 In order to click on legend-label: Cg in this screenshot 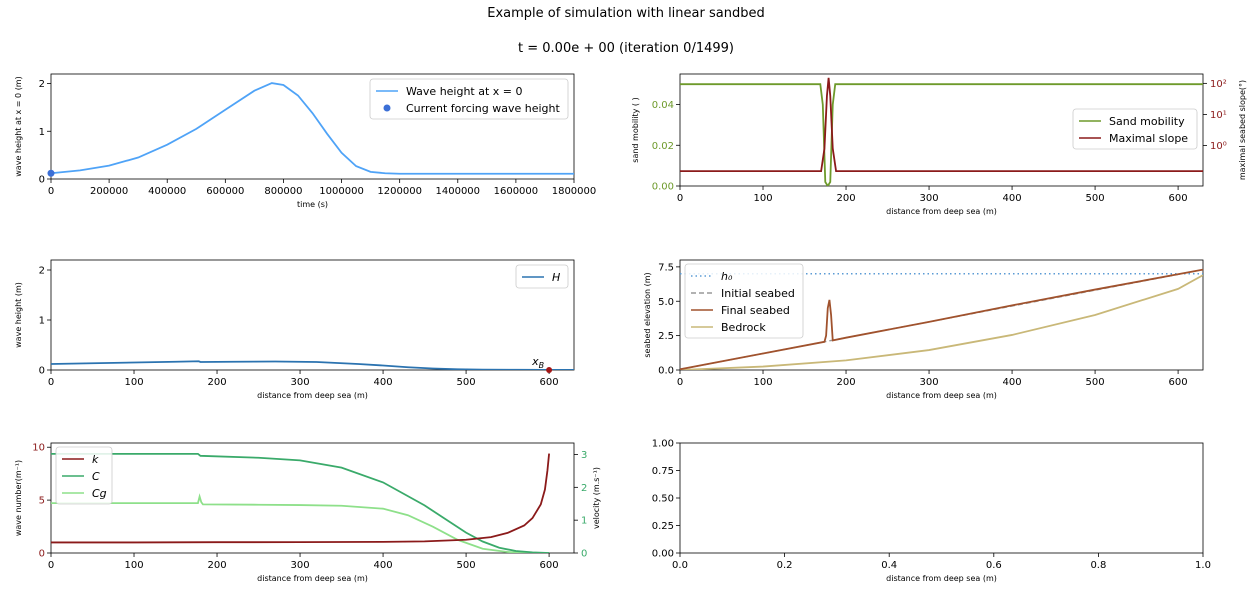, I will do `click(99, 493)`.